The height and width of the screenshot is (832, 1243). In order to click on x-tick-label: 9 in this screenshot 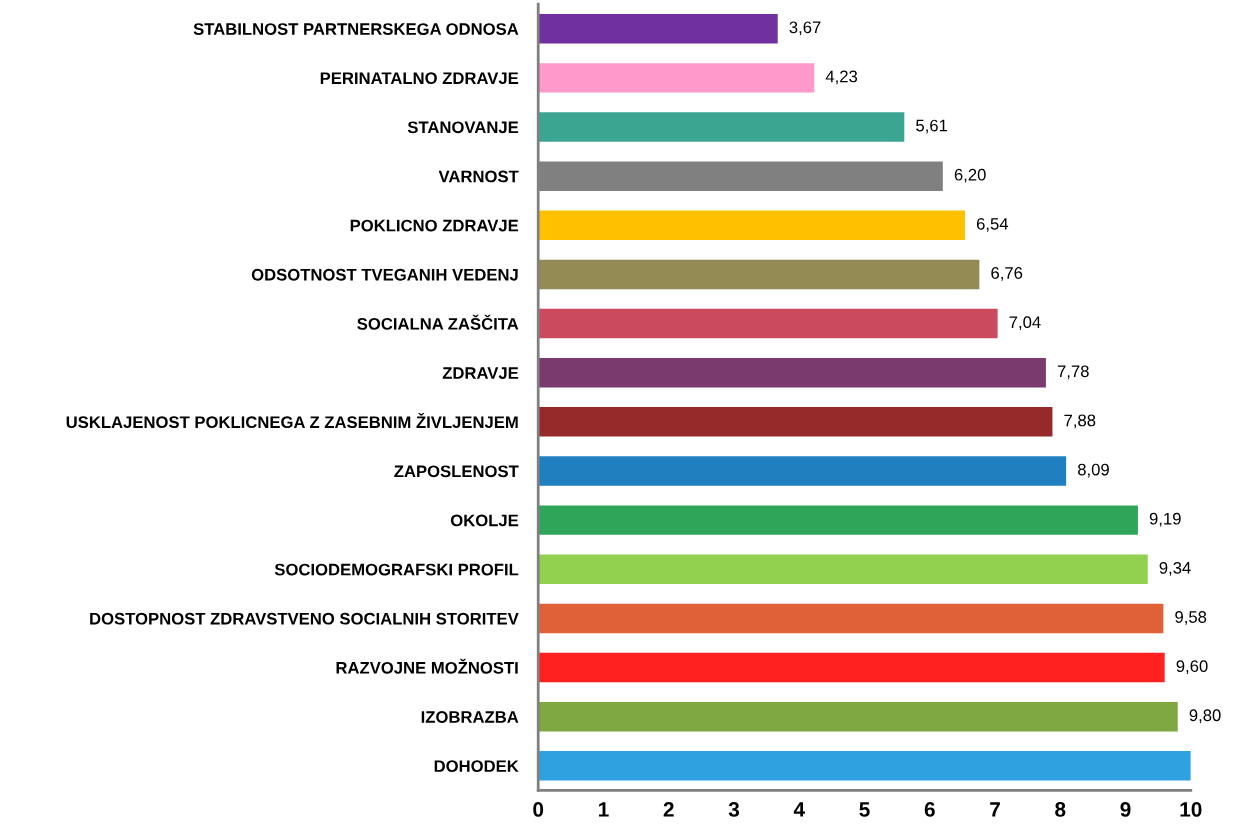, I will do `click(1125, 809)`.